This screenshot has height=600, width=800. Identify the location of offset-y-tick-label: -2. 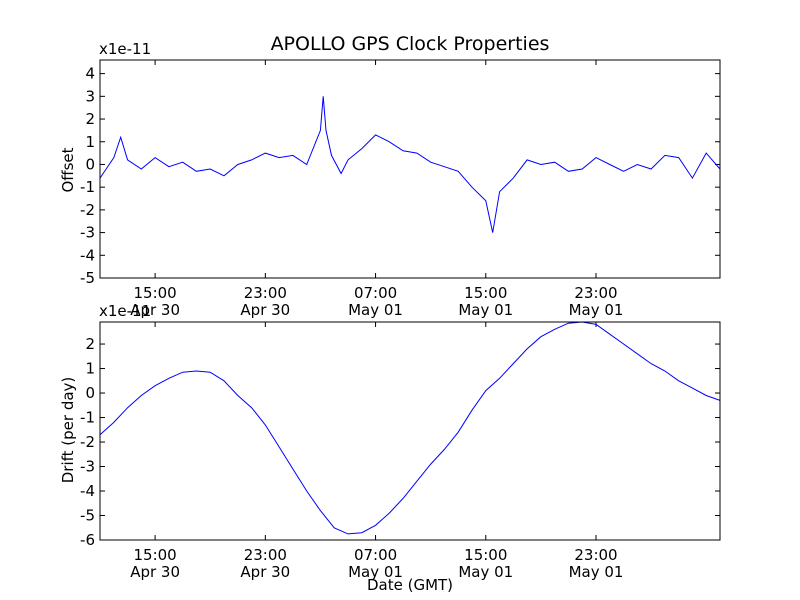
(87, 210).